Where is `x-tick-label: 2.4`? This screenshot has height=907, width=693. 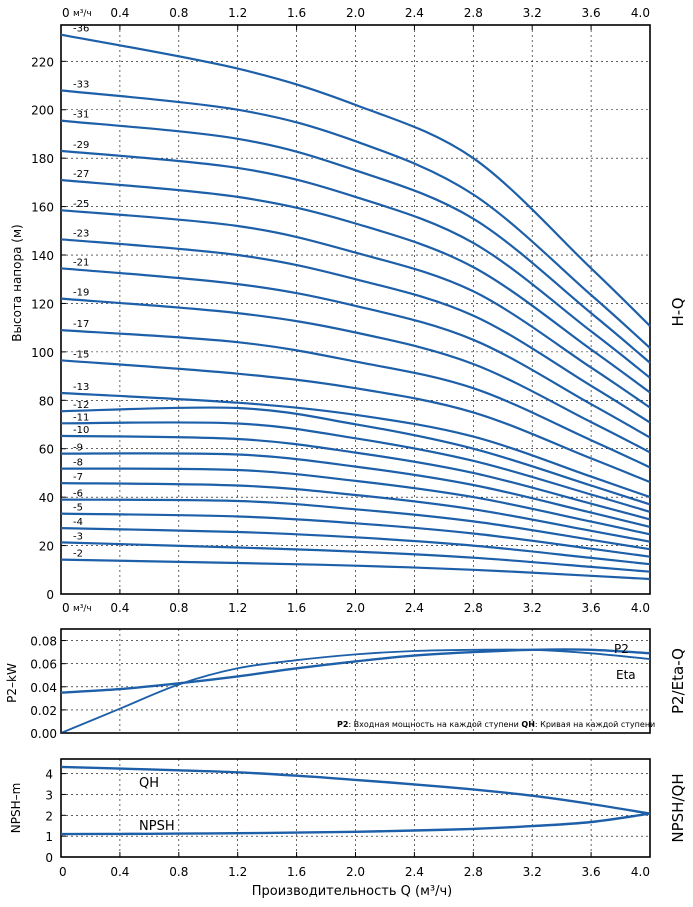
x-tick-label: 2.4 is located at coordinates (414, 608).